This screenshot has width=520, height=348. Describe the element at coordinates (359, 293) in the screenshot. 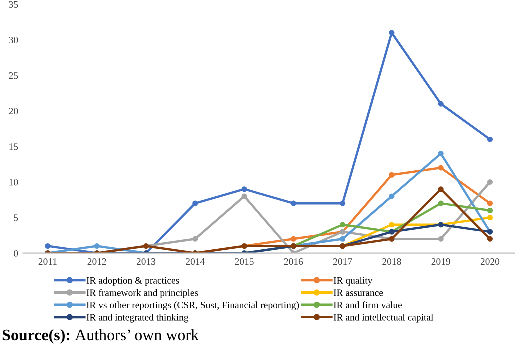

I see `legend-label: IR assurance` at that location.